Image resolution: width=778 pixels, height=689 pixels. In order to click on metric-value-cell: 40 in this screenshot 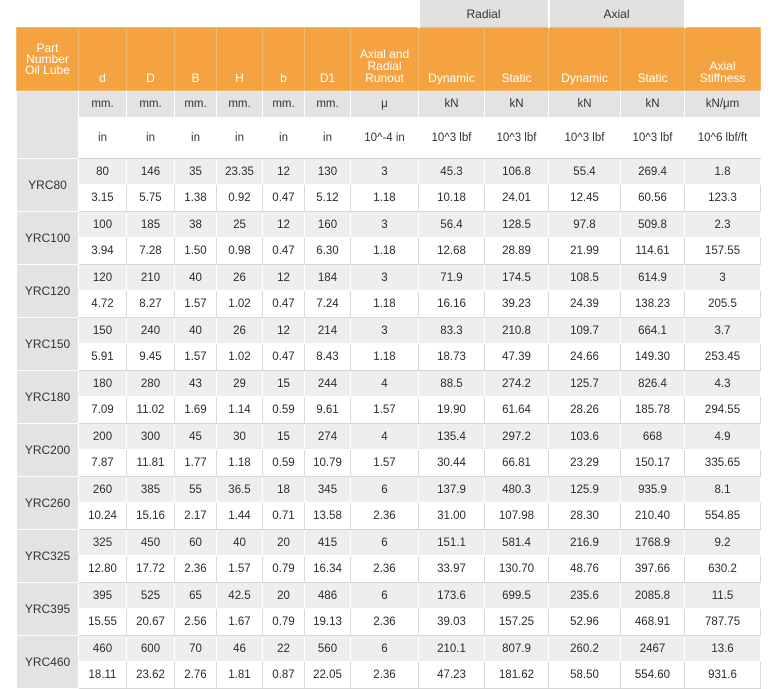, I will do `click(239, 542)`.